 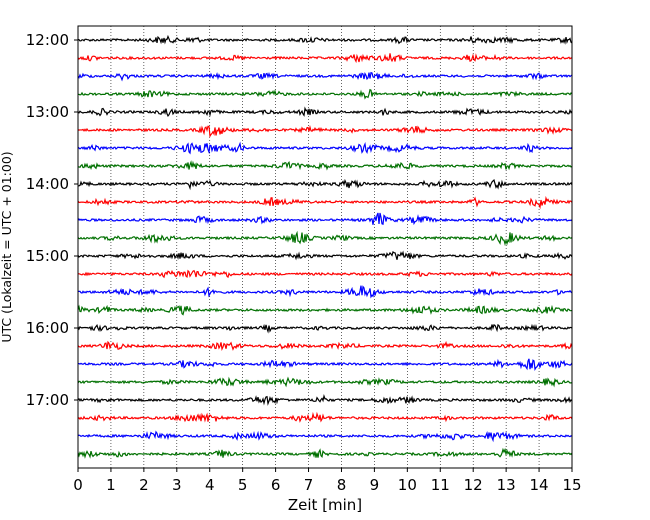 What do you see at coordinates (144, 485) in the screenshot?
I see `x-tick-label: 2` at bounding box center [144, 485].